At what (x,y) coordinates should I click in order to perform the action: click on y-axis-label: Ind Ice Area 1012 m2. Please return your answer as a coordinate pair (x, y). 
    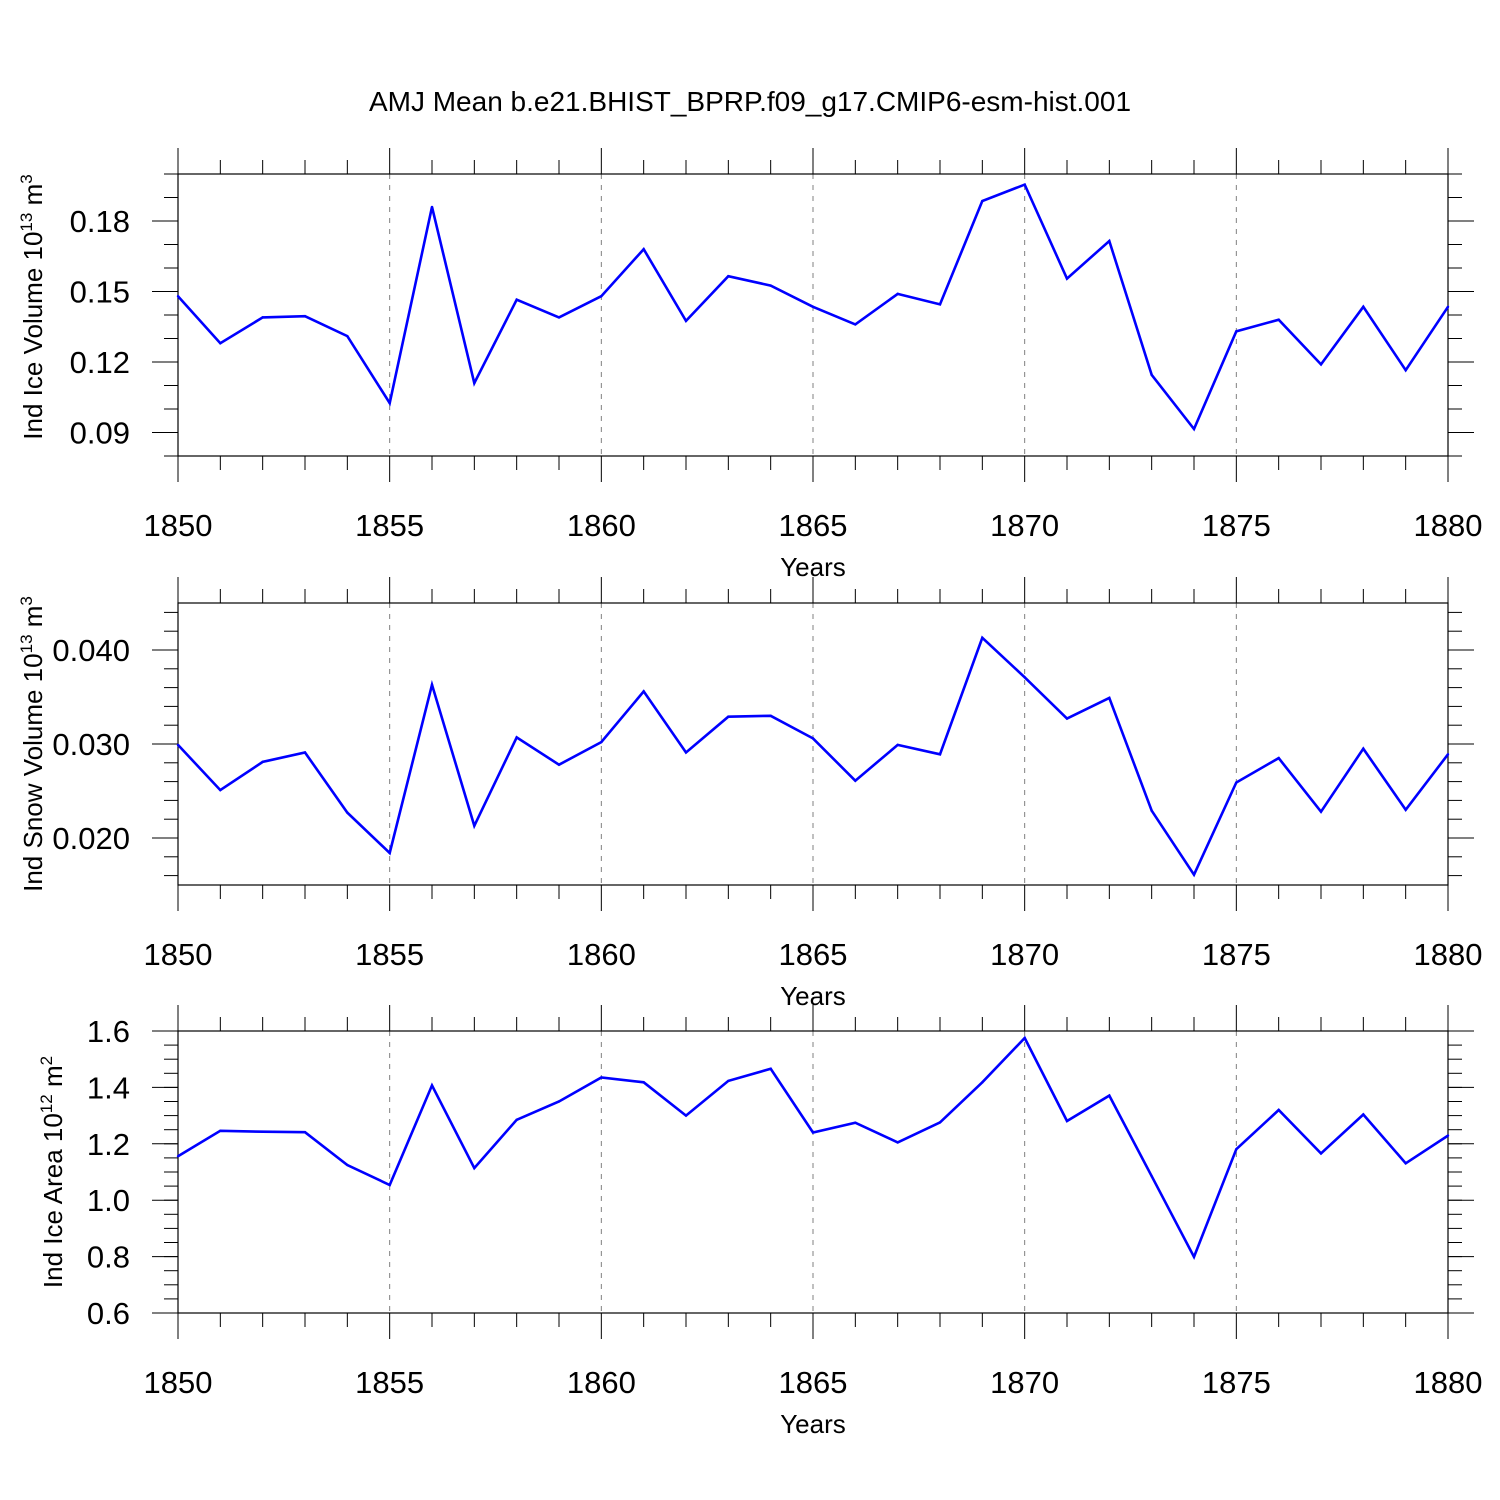
    Looking at the image, I should click on (52, 1172).